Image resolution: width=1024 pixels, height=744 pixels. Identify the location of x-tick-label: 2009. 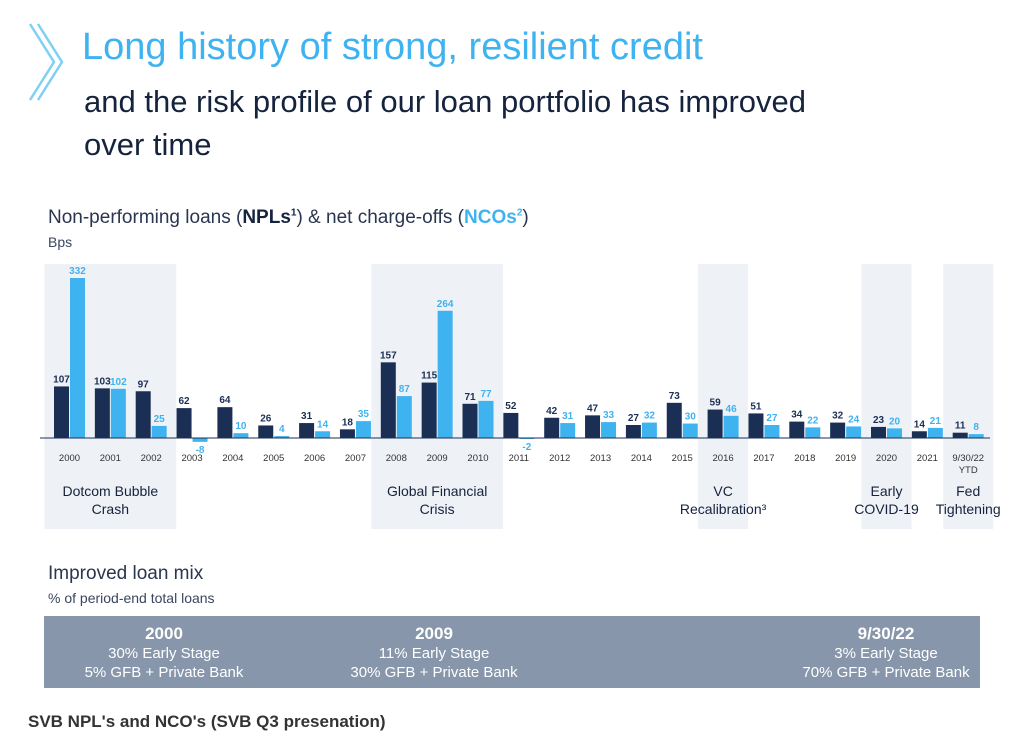
(437, 458).